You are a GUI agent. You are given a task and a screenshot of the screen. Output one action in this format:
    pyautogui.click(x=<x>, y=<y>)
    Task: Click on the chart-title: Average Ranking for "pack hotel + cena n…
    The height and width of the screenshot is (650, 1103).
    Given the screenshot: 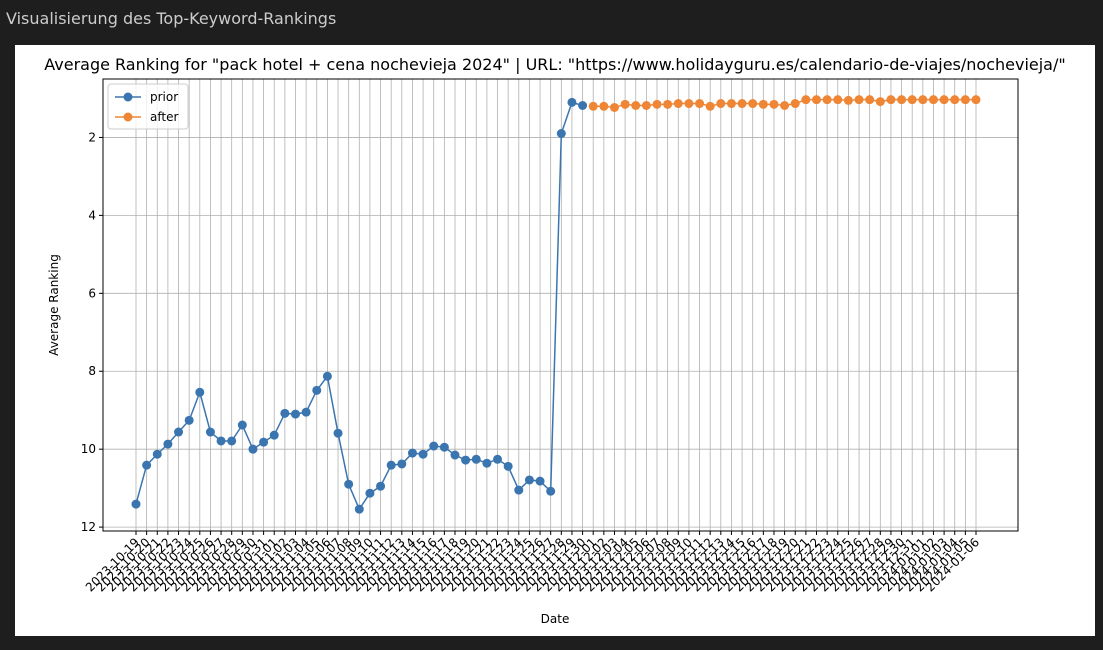 What is the action you would take?
    pyautogui.click(x=554, y=64)
    